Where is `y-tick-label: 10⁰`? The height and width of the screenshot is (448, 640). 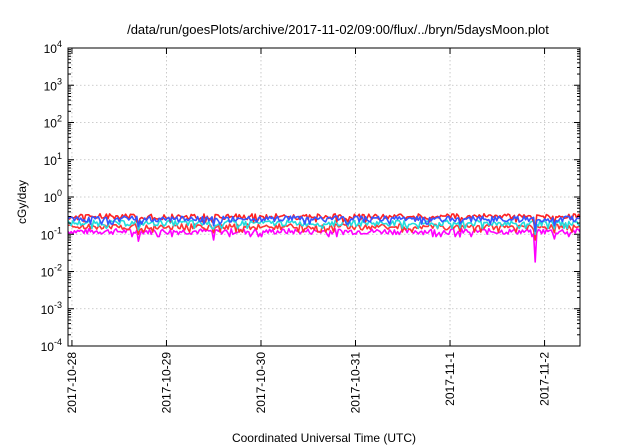 y-tick-label: 10⁰ is located at coordinates (53, 196).